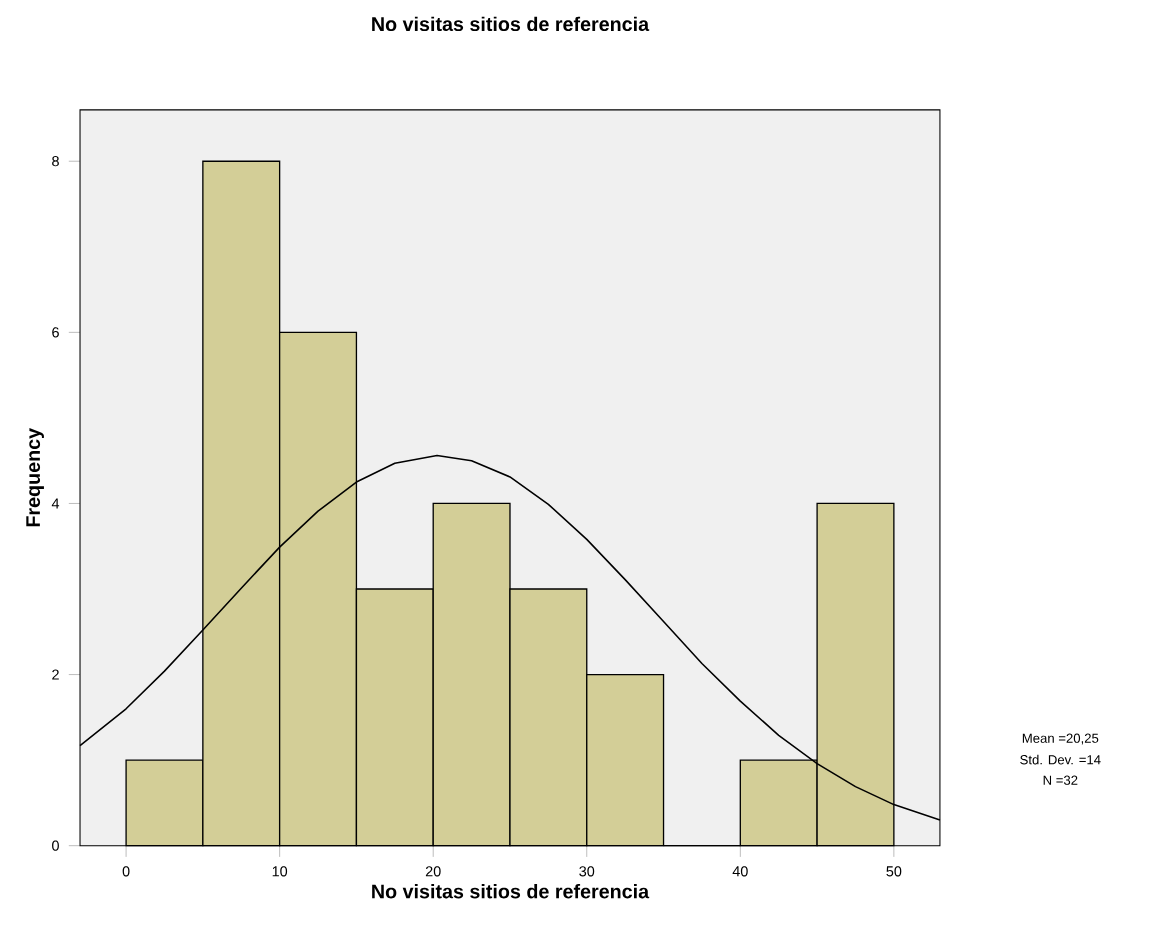 The height and width of the screenshot is (928, 1174). What do you see at coordinates (35, 477) in the screenshot?
I see `y-axis-title: Frequency` at bounding box center [35, 477].